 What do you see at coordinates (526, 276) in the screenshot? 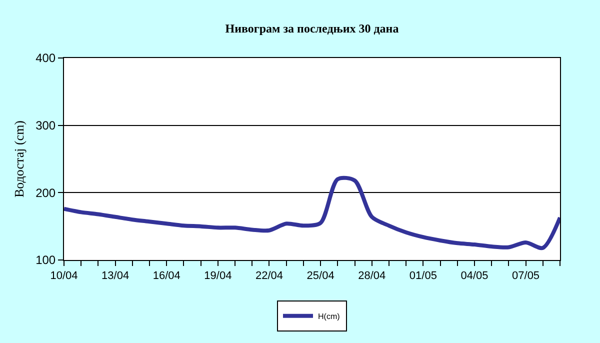
I see `x-tick-label: 07/05` at bounding box center [526, 276].